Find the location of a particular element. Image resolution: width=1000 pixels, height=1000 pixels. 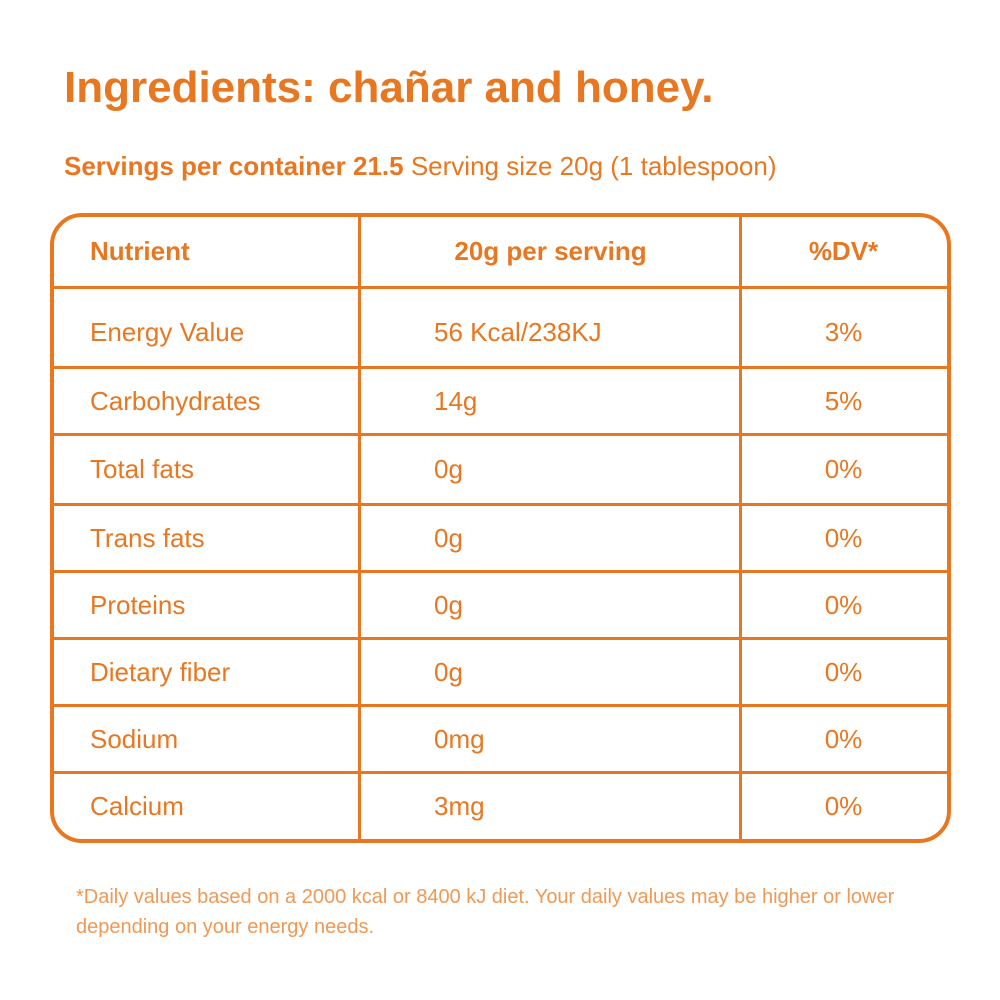

table-row: Proteins 0g 0% is located at coordinates (500, 606).